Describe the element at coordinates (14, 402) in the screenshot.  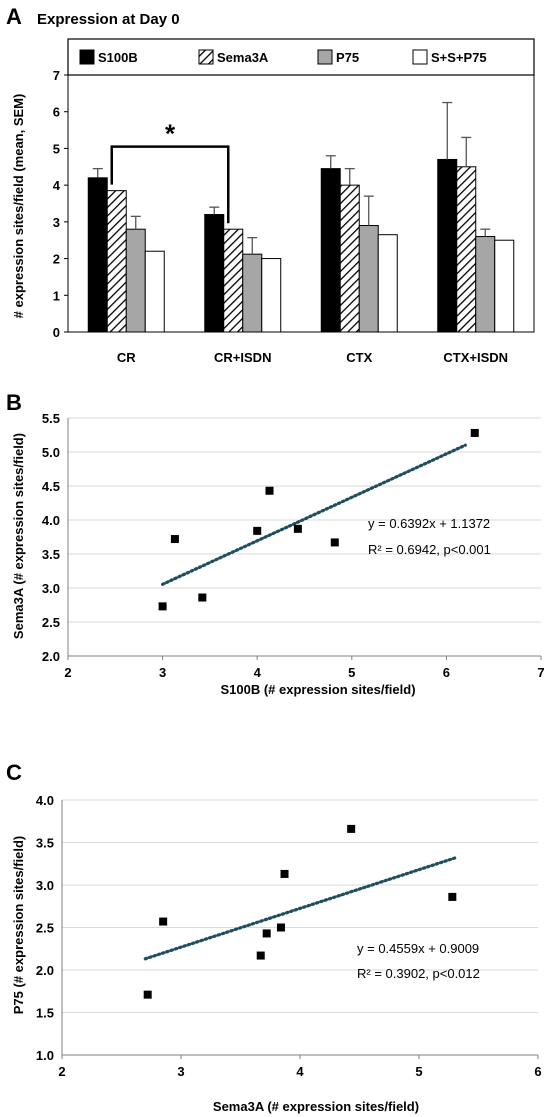
I see `panel-b-letter: B` at that location.